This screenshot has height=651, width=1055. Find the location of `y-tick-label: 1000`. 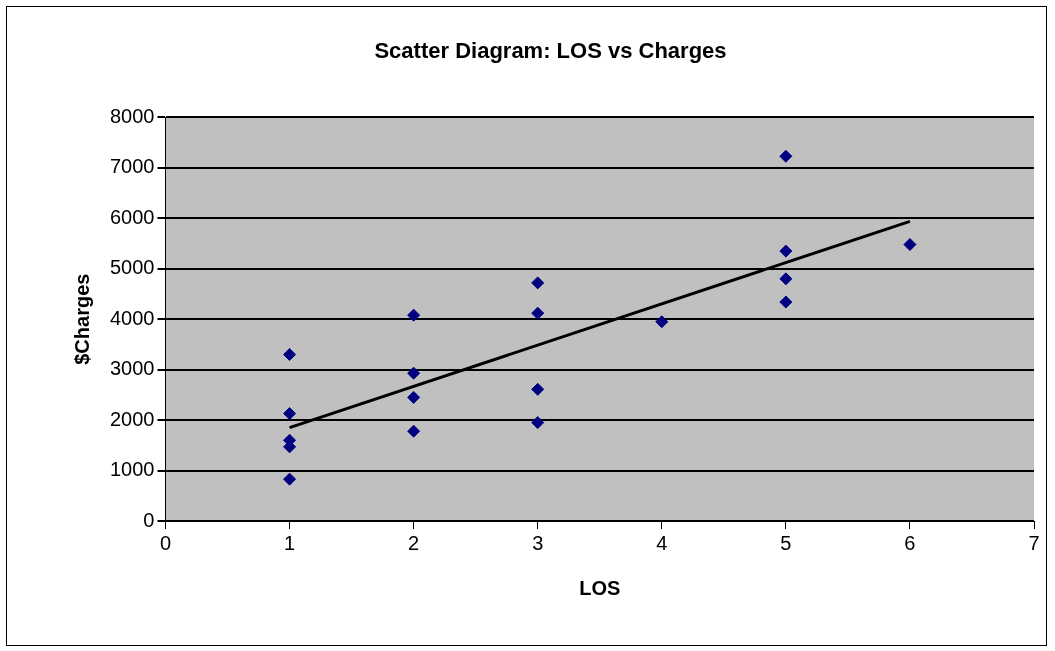

y-tick-label: 1000 is located at coordinates (132, 469).